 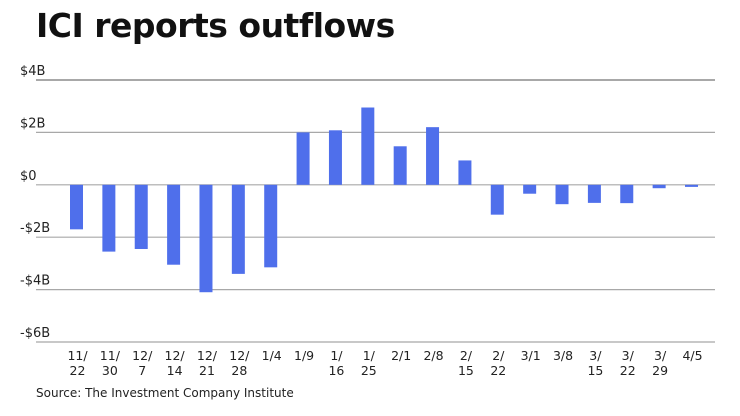 I want to click on x-tick-label-line: 4/5, so click(x=692, y=355).